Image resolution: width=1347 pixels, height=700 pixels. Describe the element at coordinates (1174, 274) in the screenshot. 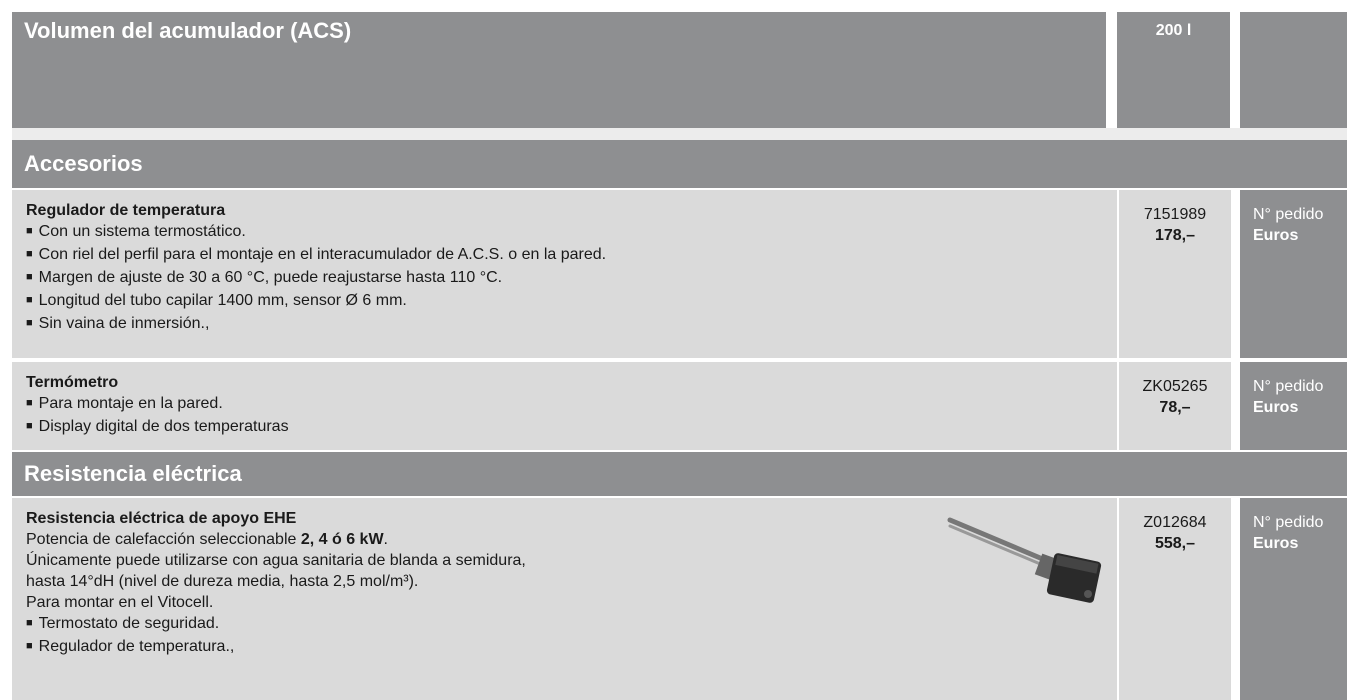

I see `price-cell: 7151989 178,–` at that location.